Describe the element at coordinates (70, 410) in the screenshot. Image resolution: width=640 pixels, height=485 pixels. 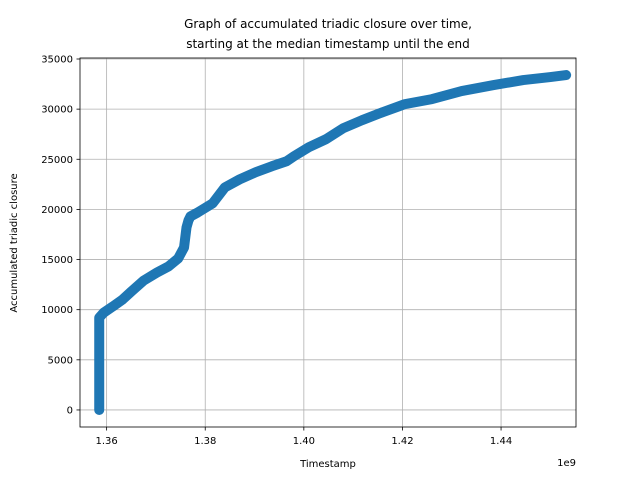
I see `y-tick-label: 0` at that location.